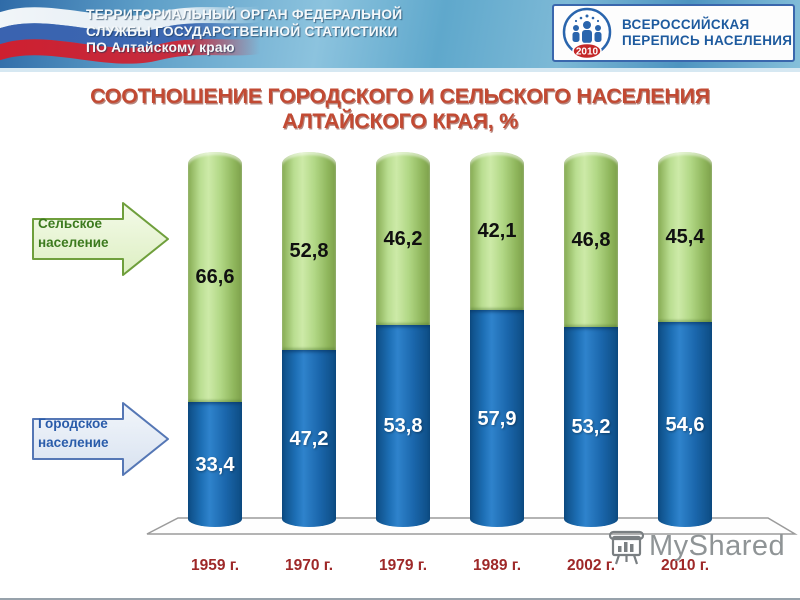 Image resolution: width=800 pixels, height=600 pixels. What do you see at coordinates (403, 565) in the screenshot?
I see `axis-label-1979: 1979 г.` at bounding box center [403, 565].